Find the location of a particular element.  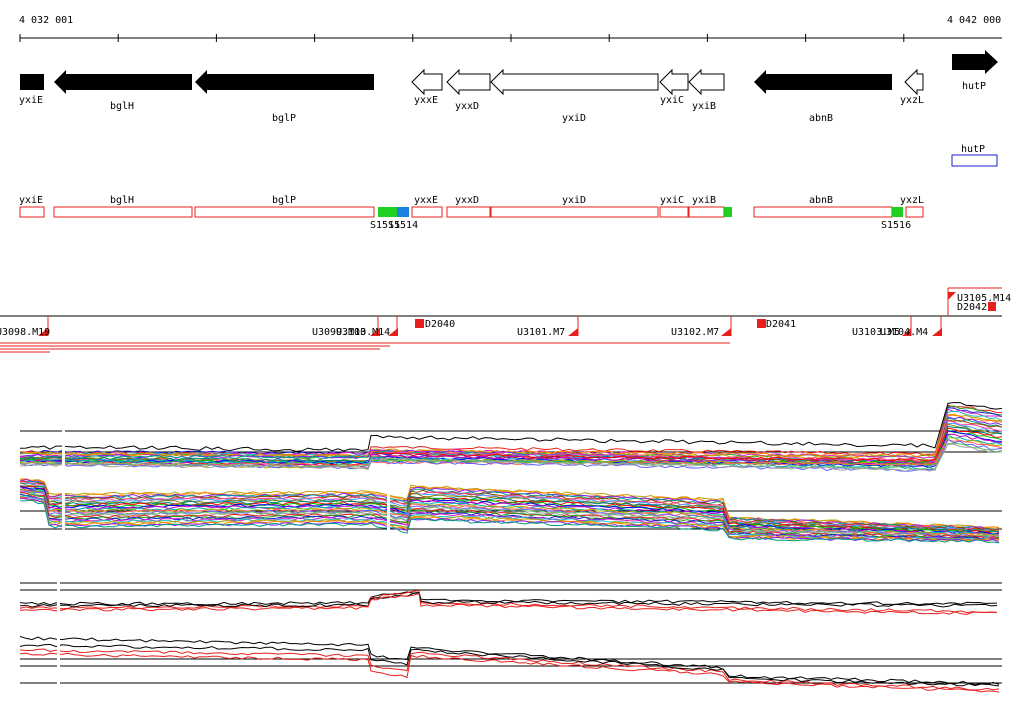

hutp-feature: hutP is located at coordinates (974, 155).